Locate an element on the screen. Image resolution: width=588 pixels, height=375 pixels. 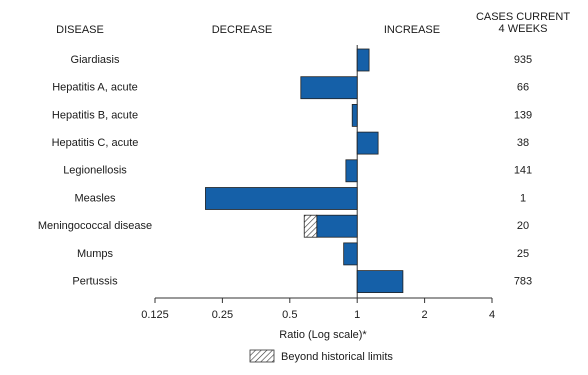
x-axis-label: Ratio (Log scale)* is located at coordinates (323, 335).